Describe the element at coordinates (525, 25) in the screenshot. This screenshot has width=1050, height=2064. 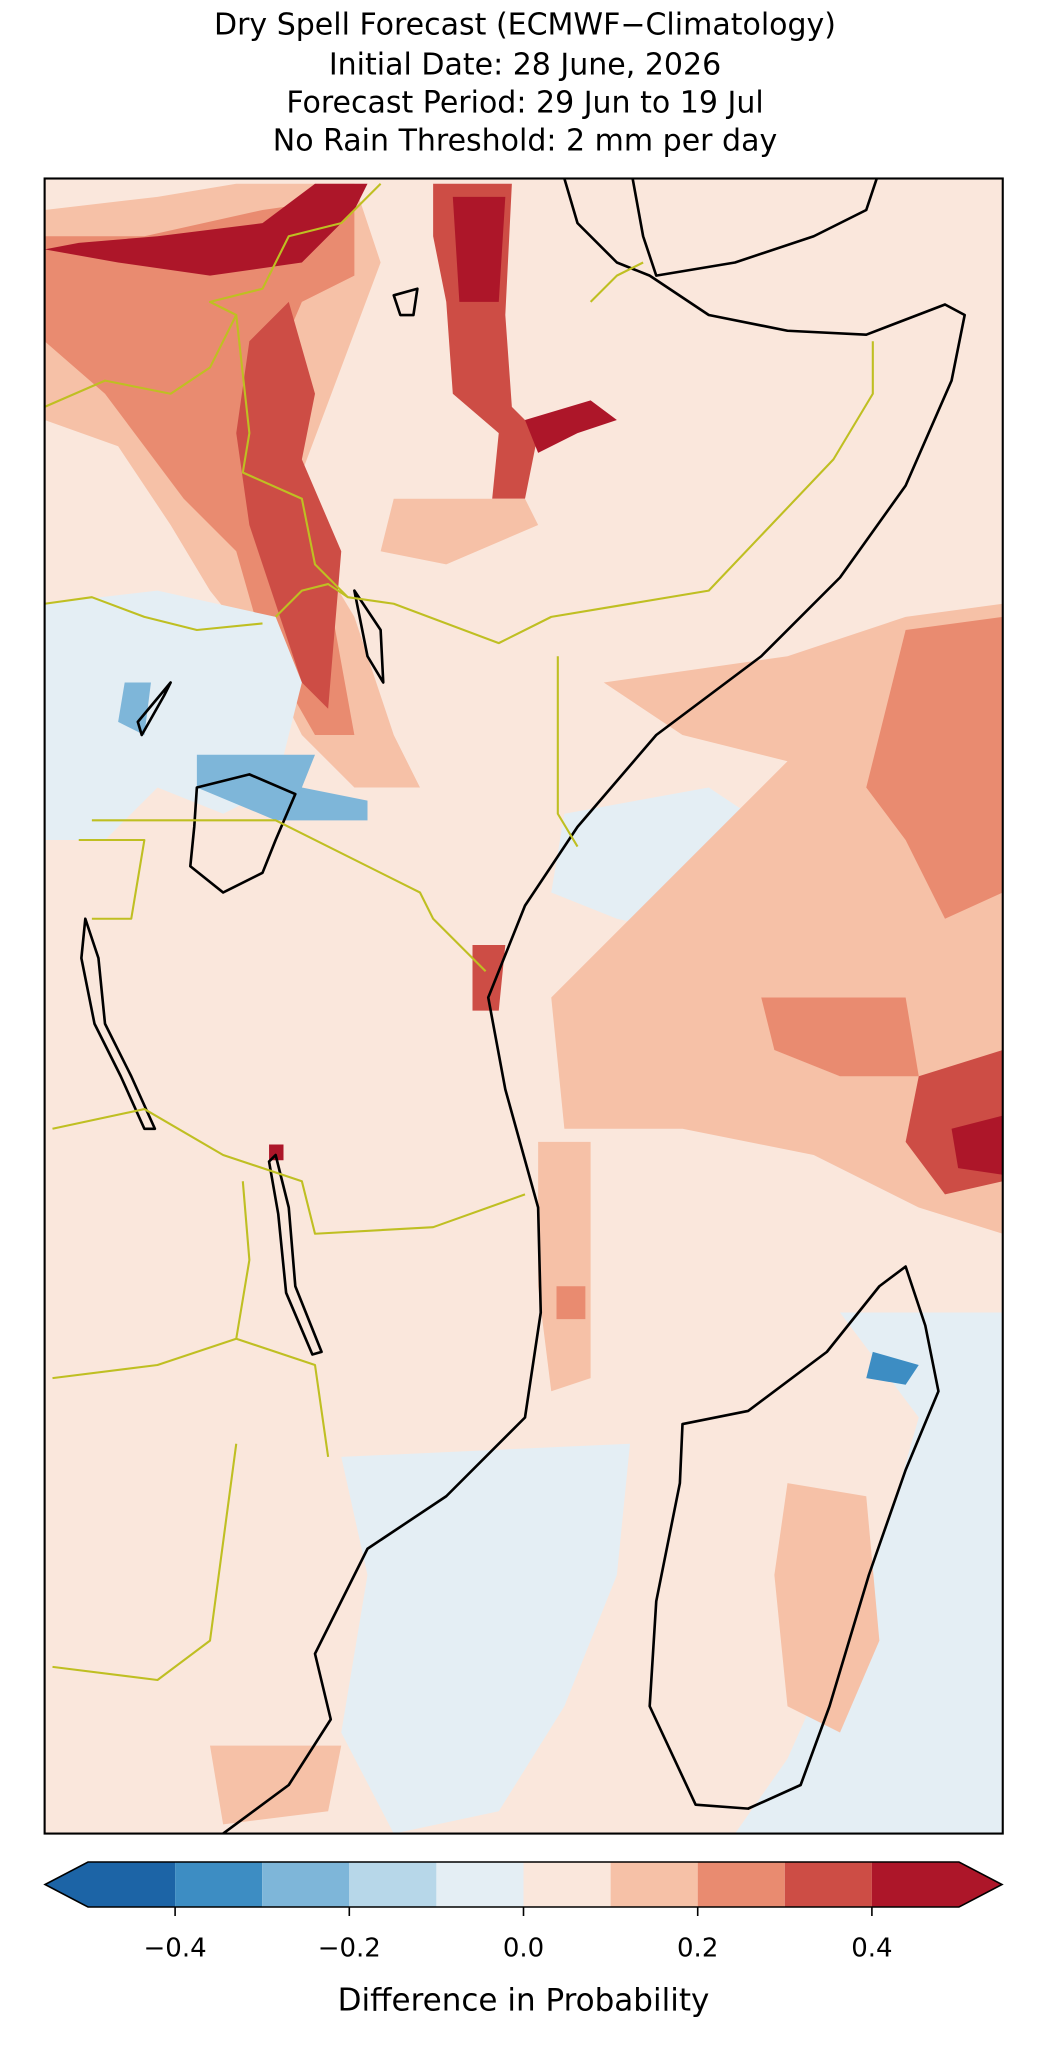
I see `title-line: Dry Spell Forecast (ECMWF−Climatology)` at that location.